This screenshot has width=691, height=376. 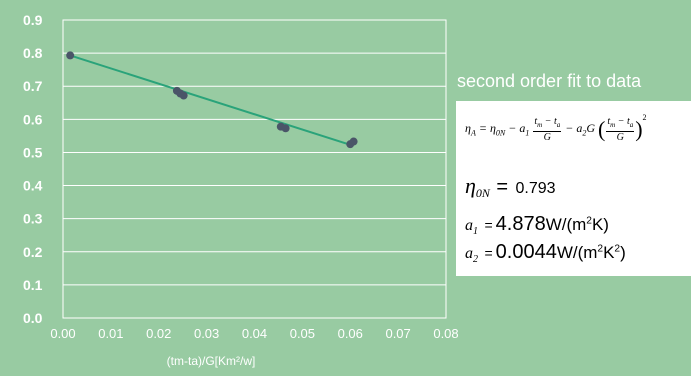 What do you see at coordinates (579, 128) in the screenshot?
I see `eq-a2: a` at bounding box center [579, 128].